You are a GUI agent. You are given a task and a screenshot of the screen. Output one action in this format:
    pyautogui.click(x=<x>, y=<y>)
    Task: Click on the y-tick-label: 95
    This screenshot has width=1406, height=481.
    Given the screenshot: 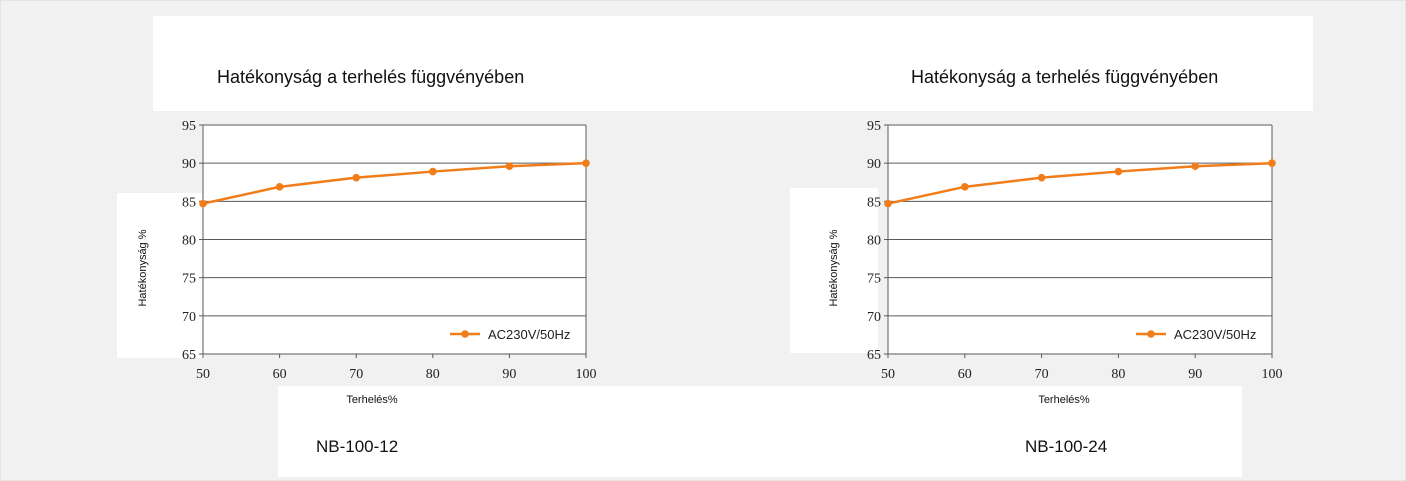 What is the action you would take?
    pyautogui.click(x=189, y=126)
    